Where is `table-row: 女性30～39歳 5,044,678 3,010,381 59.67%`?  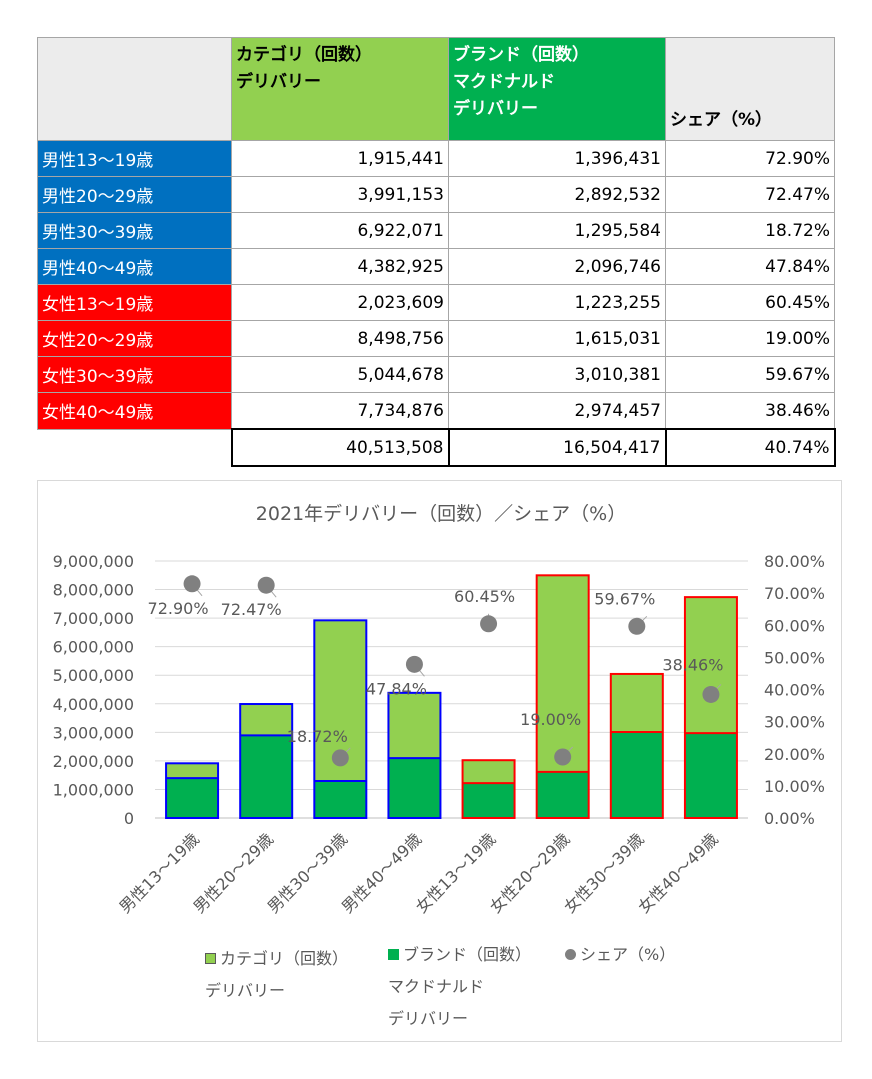
table-row: 女性30～39歳 5,044,678 3,010,381 59.67% is located at coordinates (436, 374).